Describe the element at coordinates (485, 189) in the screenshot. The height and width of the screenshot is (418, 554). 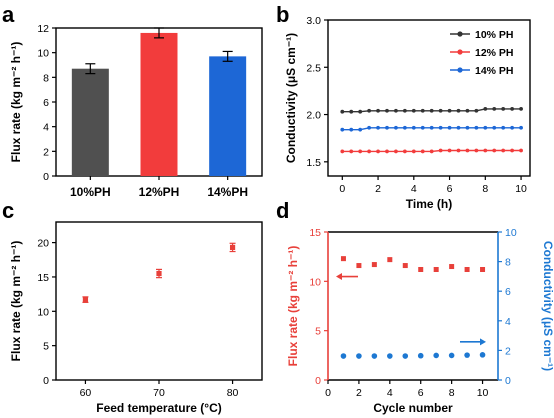
I see `x-axis-b-tick-label: 8` at that location.